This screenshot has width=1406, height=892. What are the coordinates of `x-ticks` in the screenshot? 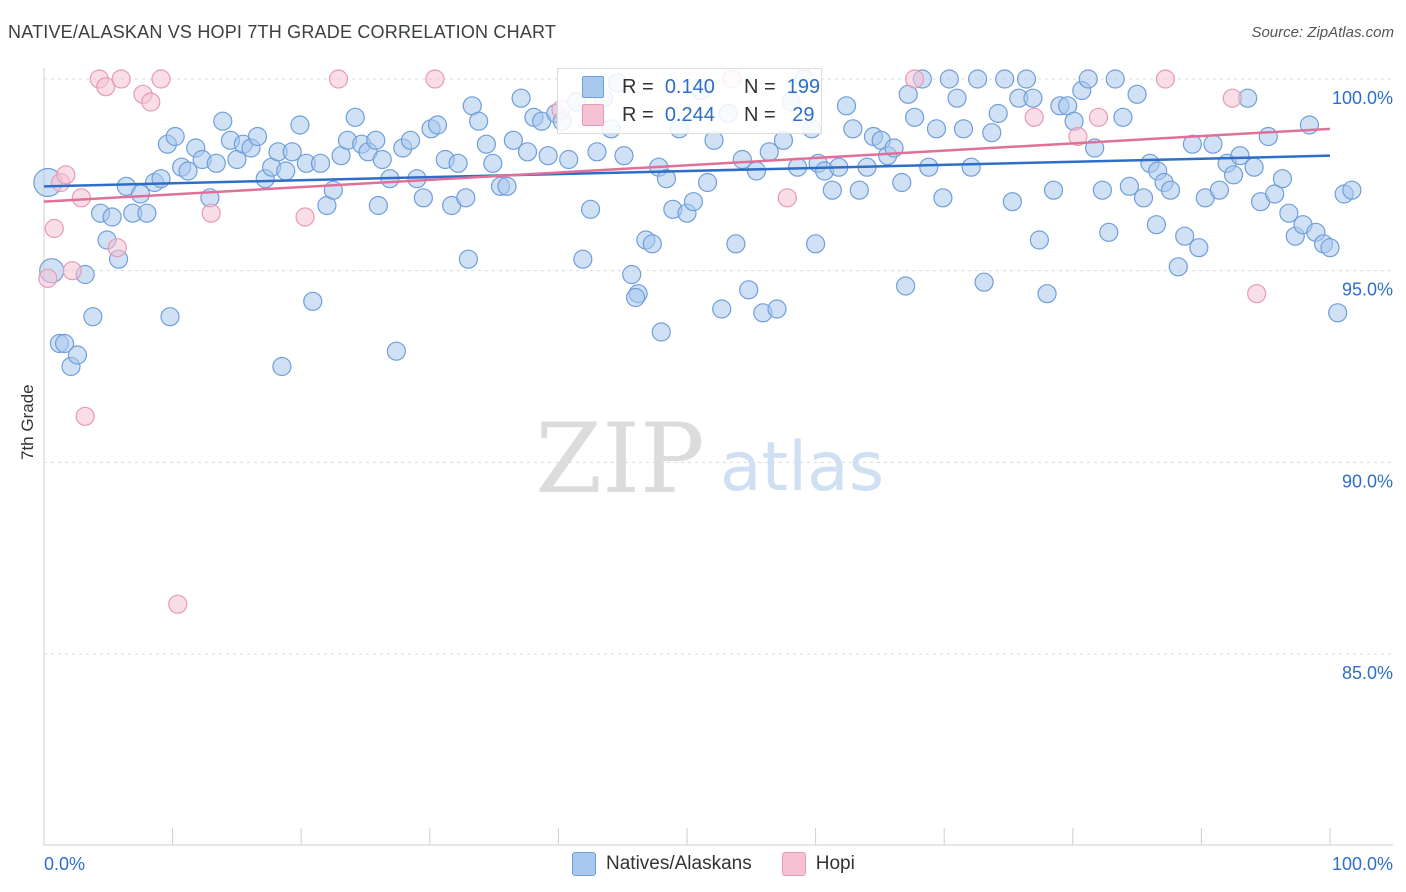 It's located at (687, 836).